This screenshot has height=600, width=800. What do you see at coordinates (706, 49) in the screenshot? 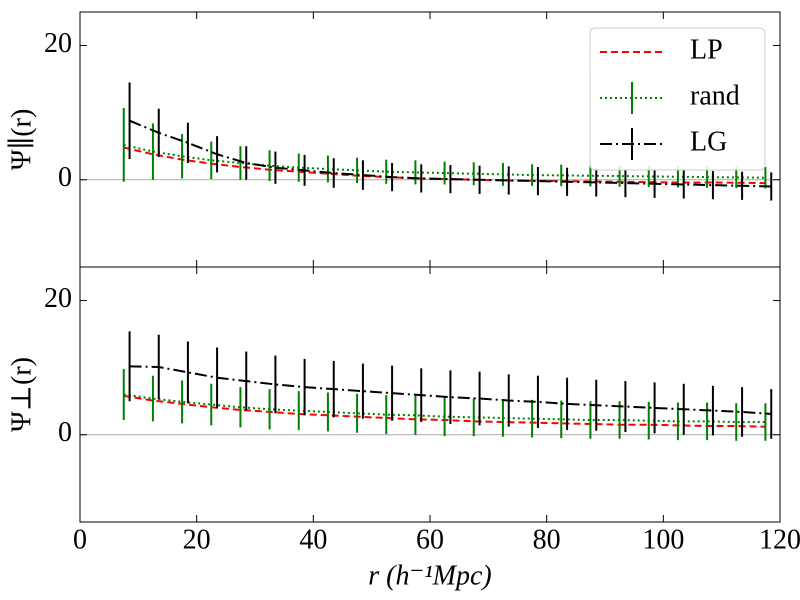
I see `legend-label: LP` at bounding box center [706, 49].